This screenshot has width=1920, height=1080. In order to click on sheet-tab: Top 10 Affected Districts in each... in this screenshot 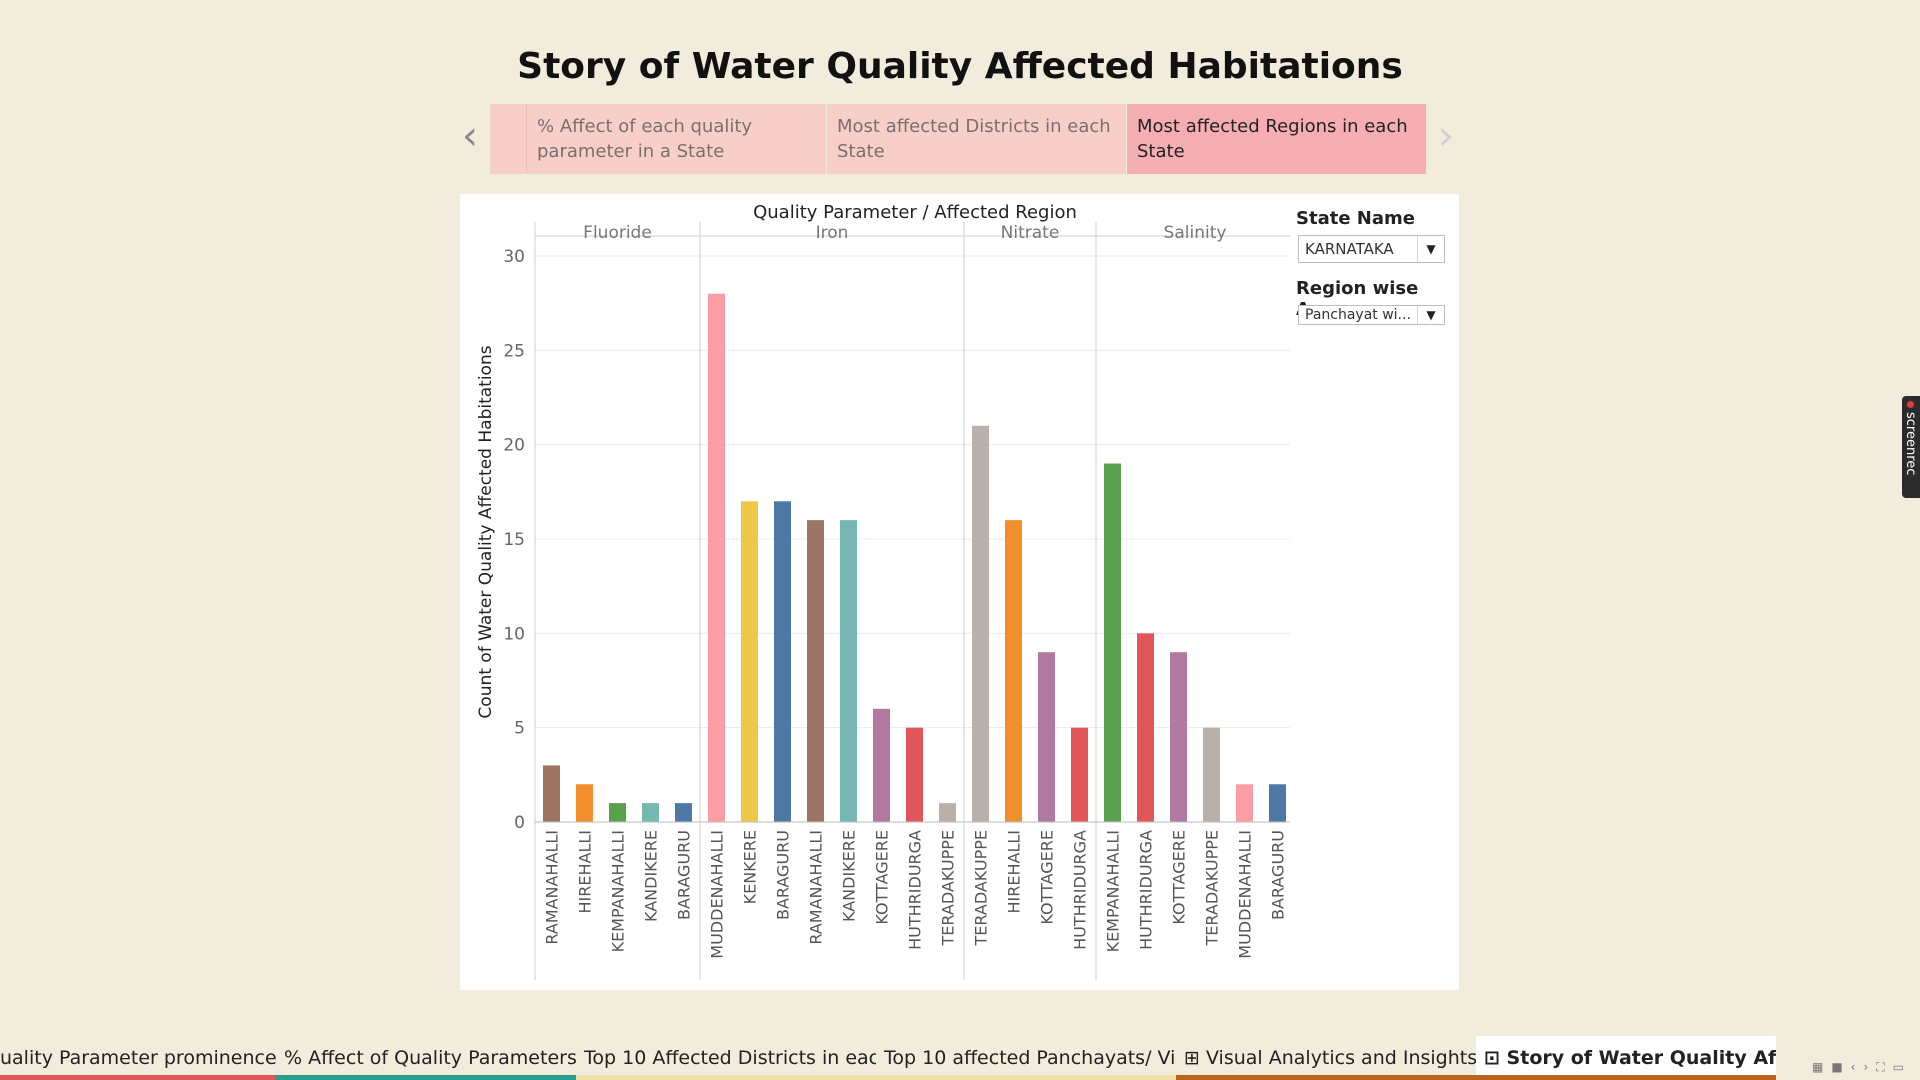, I will do `click(726, 1058)`.